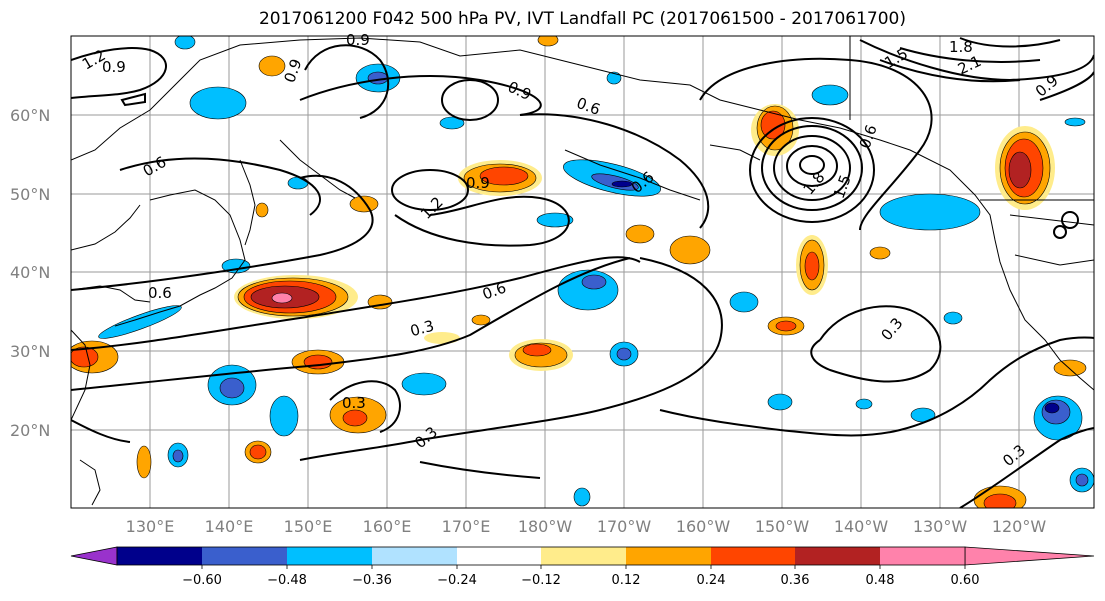 Image resolution: width=1105 pixels, height=601 pixels. Describe the element at coordinates (940, 526) in the screenshot. I see `lon-label: 130°W` at that location.